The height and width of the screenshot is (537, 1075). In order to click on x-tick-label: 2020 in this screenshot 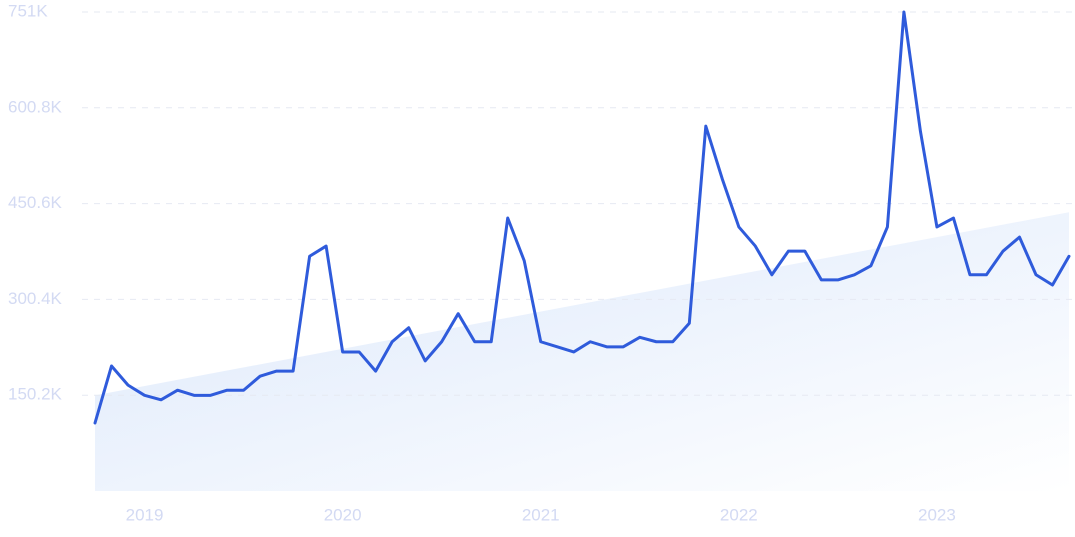, I will do `click(343, 514)`.